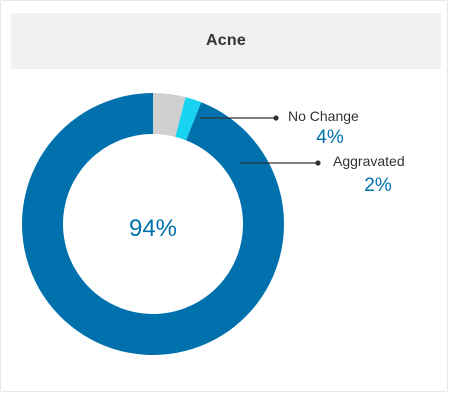 The image size is (450, 400). Describe the element at coordinates (378, 185) in the screenshot. I see `callout-value-aggravated: 2%` at that location.